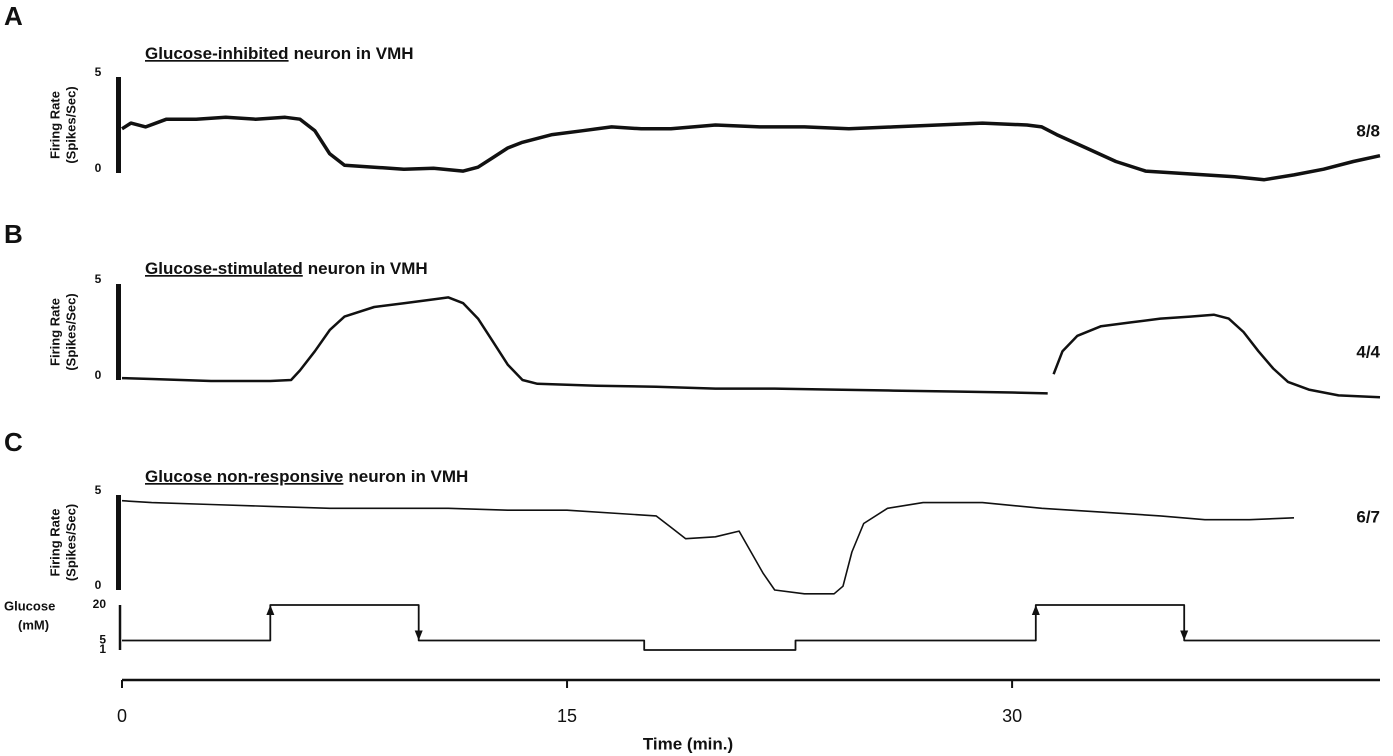 The image size is (1393, 756). What do you see at coordinates (224, 268) in the screenshot?
I see `title-emphasis: Glucose-stimulated` at bounding box center [224, 268].